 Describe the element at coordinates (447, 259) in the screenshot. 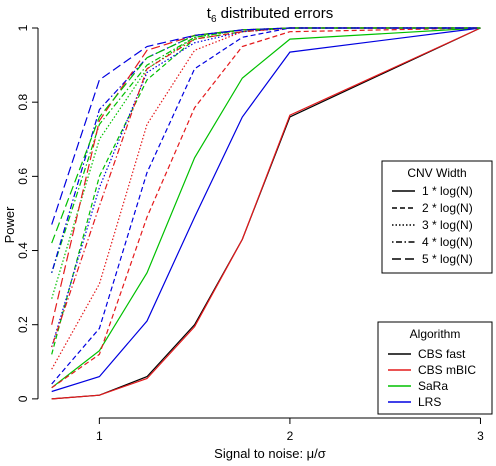

I see `legend-width-label: 5 * log(N)` at that location.